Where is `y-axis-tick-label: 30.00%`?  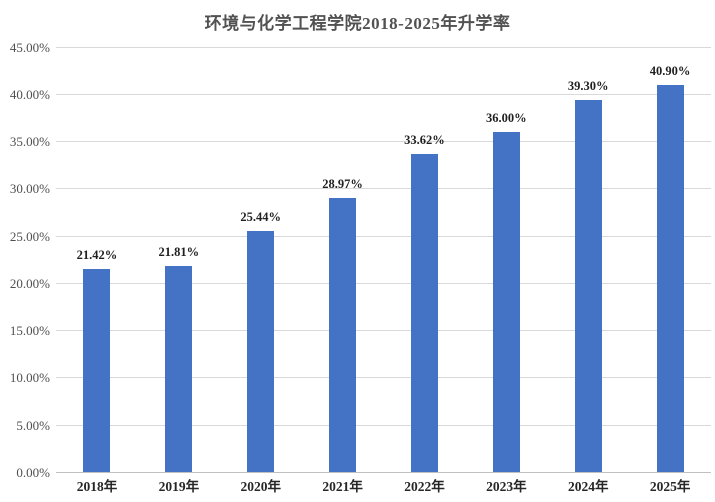 y-axis-tick-label: 30.00% is located at coordinates (29, 189).